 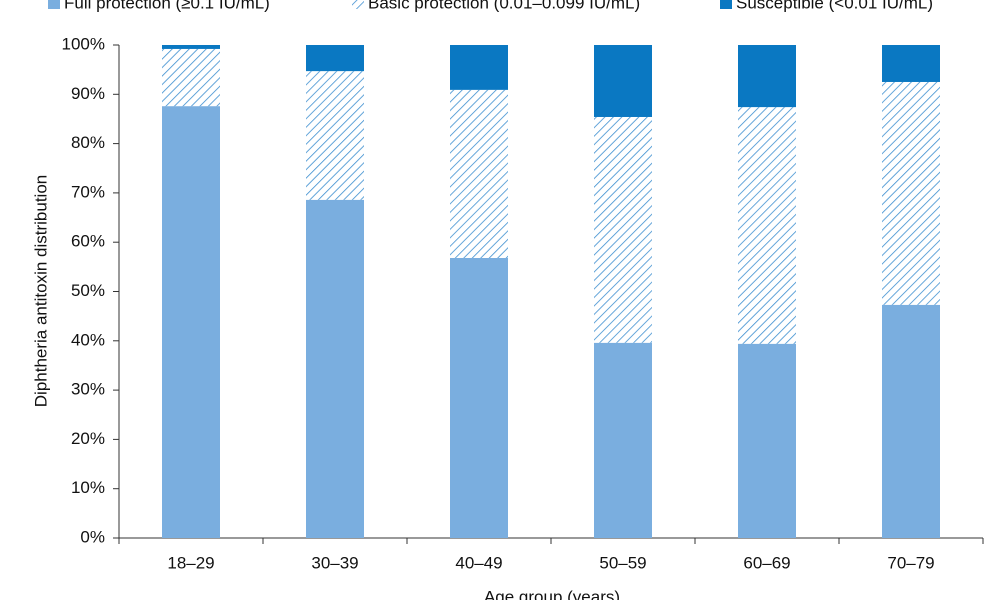 I want to click on y-tick-label: 30%, so click(x=88, y=389).